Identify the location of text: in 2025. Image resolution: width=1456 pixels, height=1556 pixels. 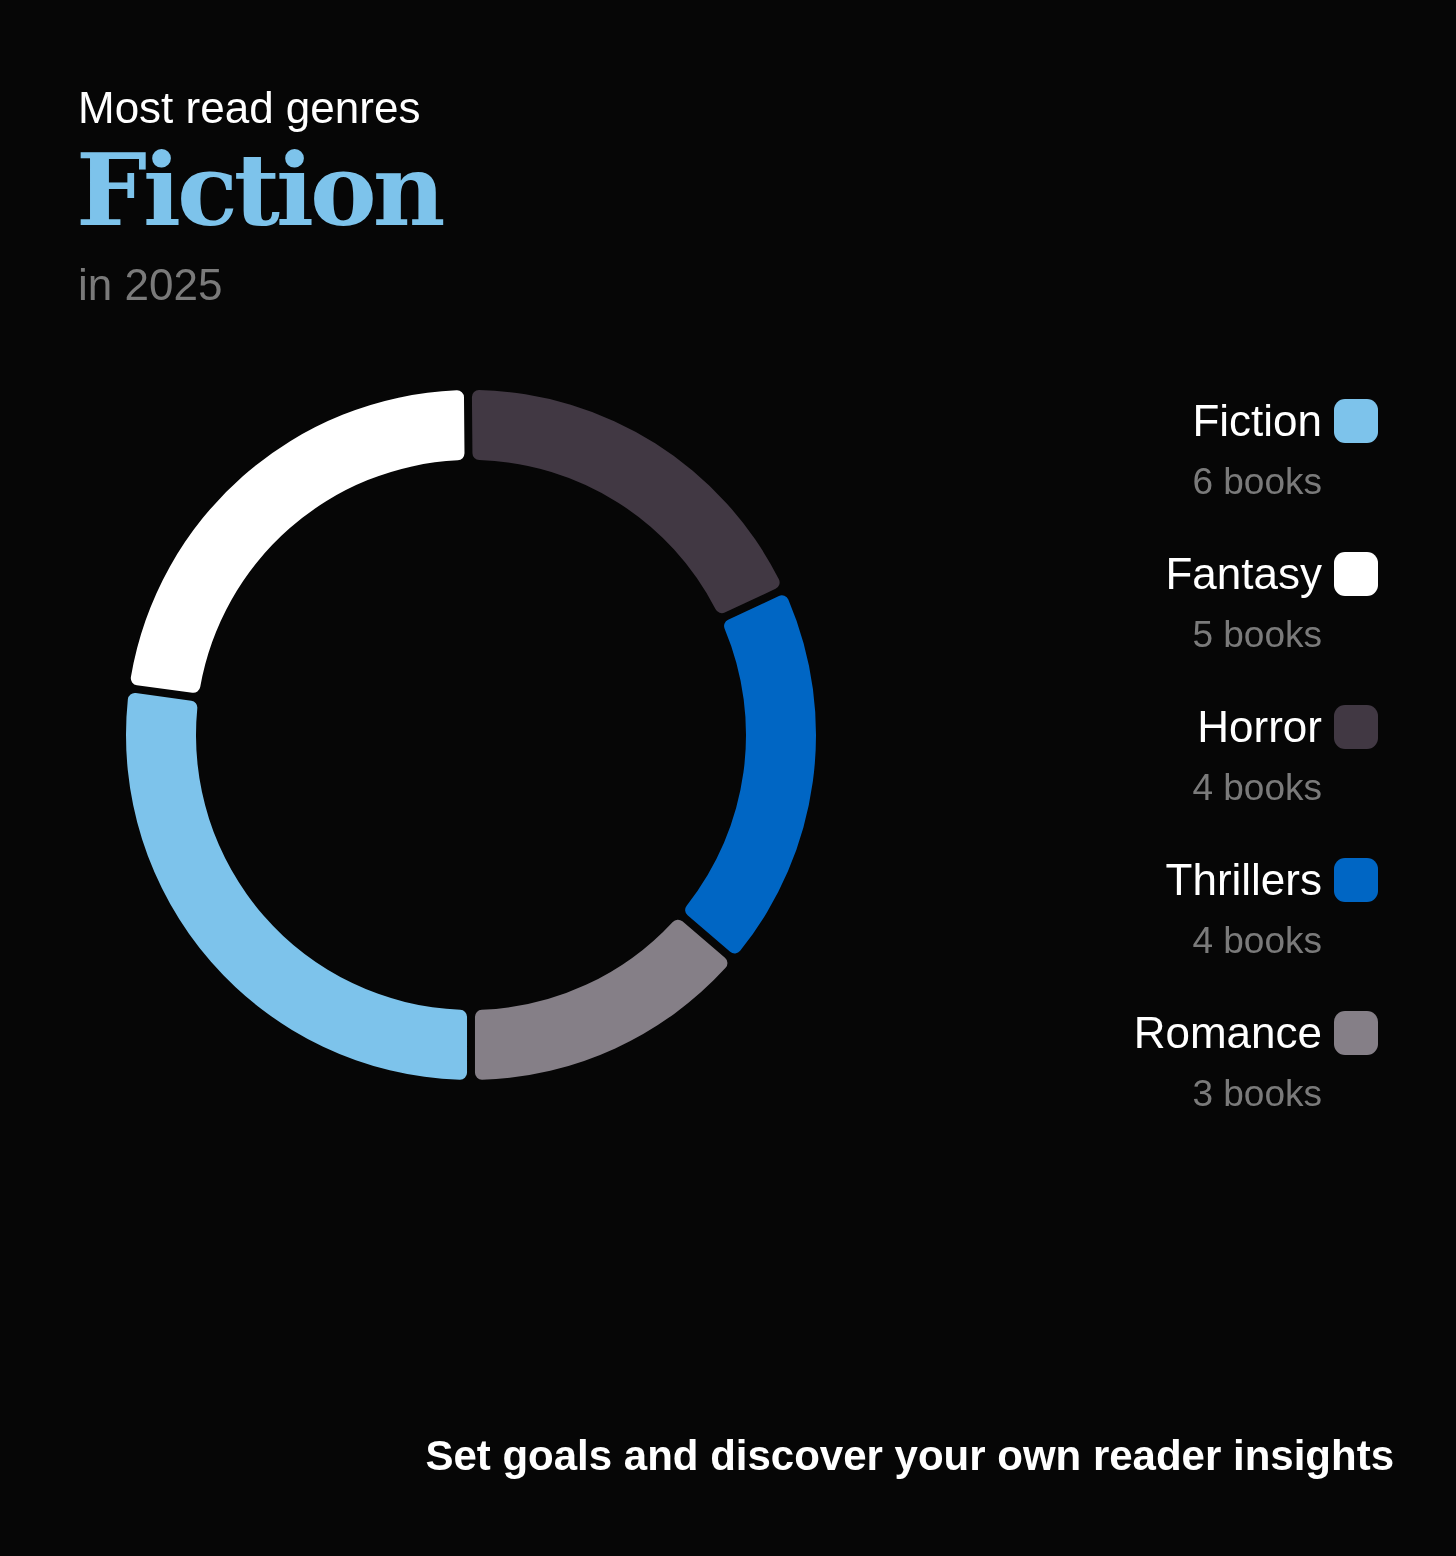
(150, 284).